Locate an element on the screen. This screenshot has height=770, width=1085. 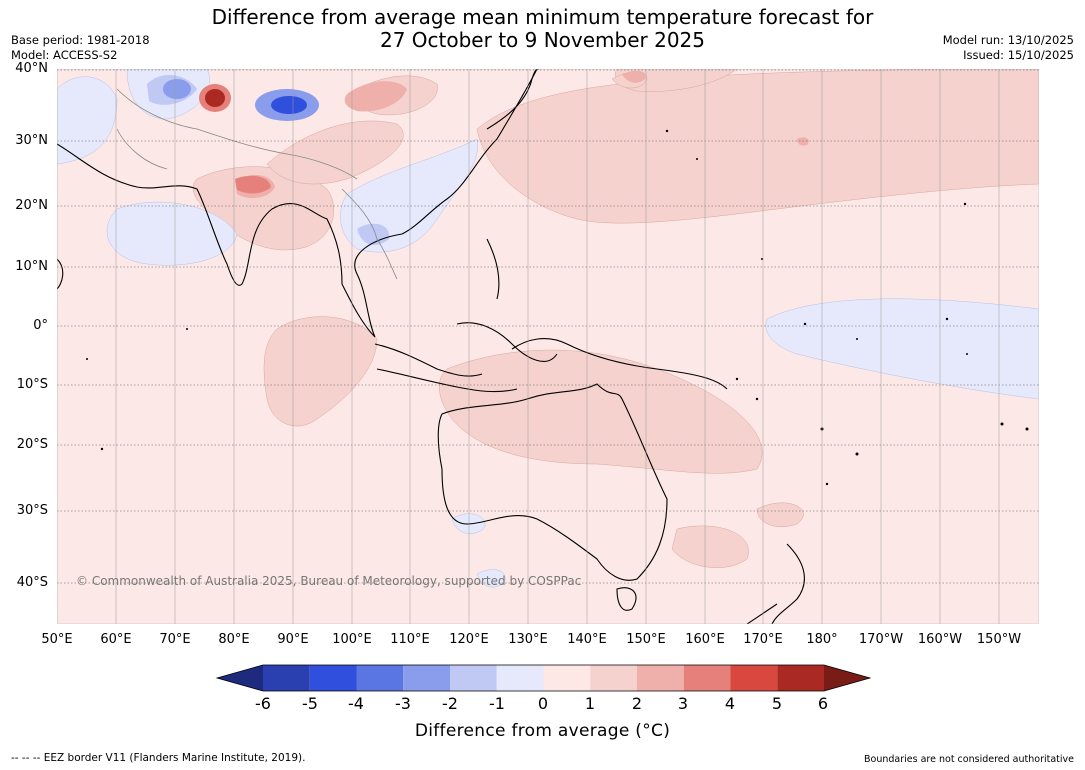
lon-label: 110°E is located at coordinates (410, 639).